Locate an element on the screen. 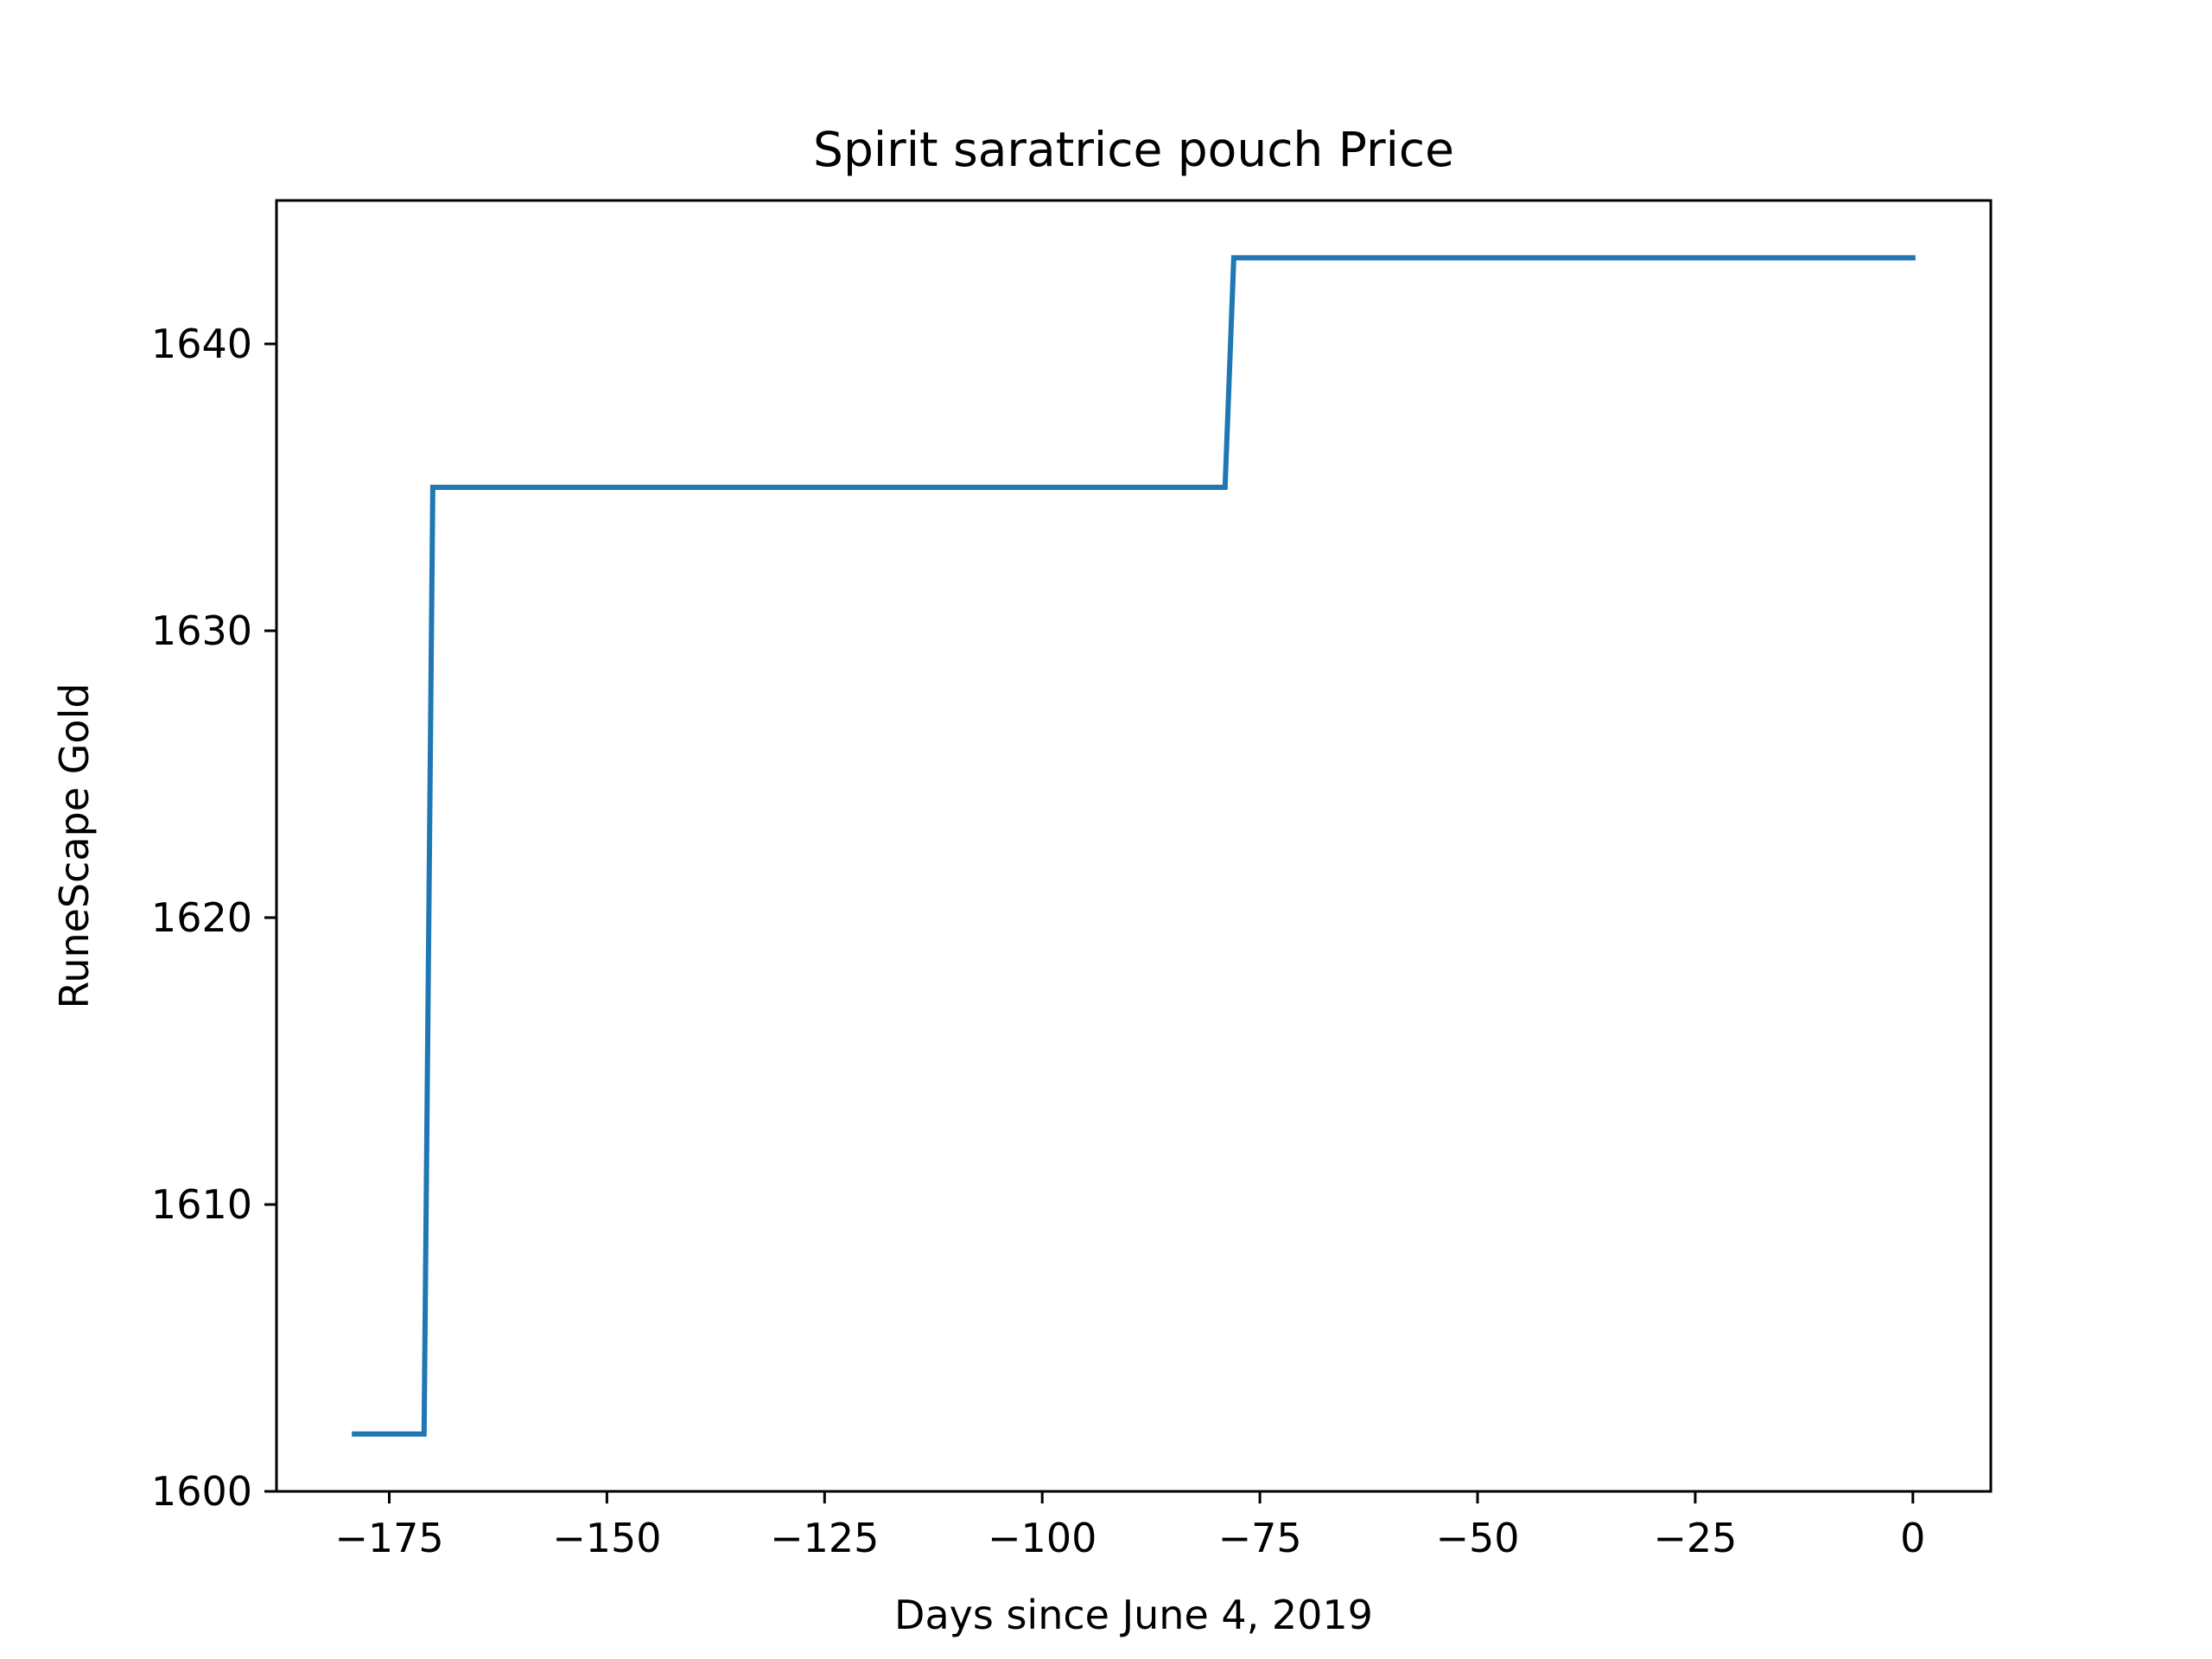 The image size is (2212, 1659). x-axis-title: Days since June 4, 2019 is located at coordinates (1133, 1615).